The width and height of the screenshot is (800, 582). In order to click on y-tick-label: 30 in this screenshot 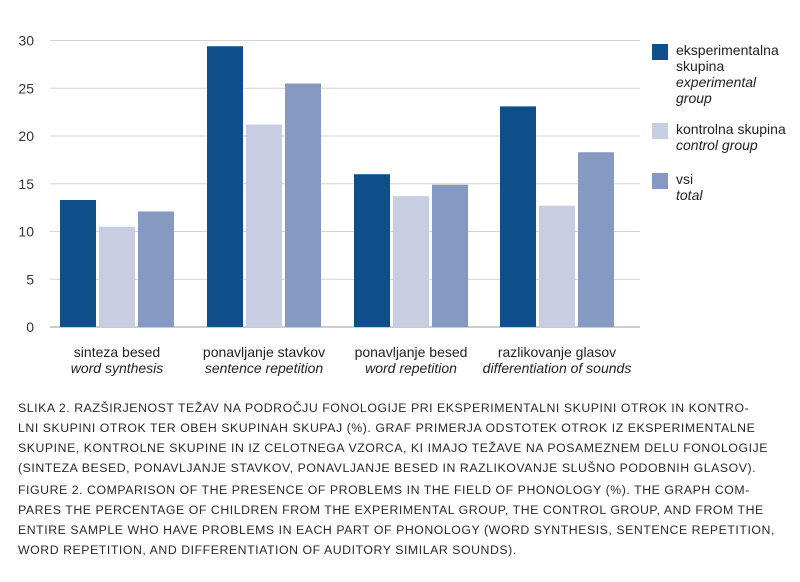, I will do `click(26, 41)`.